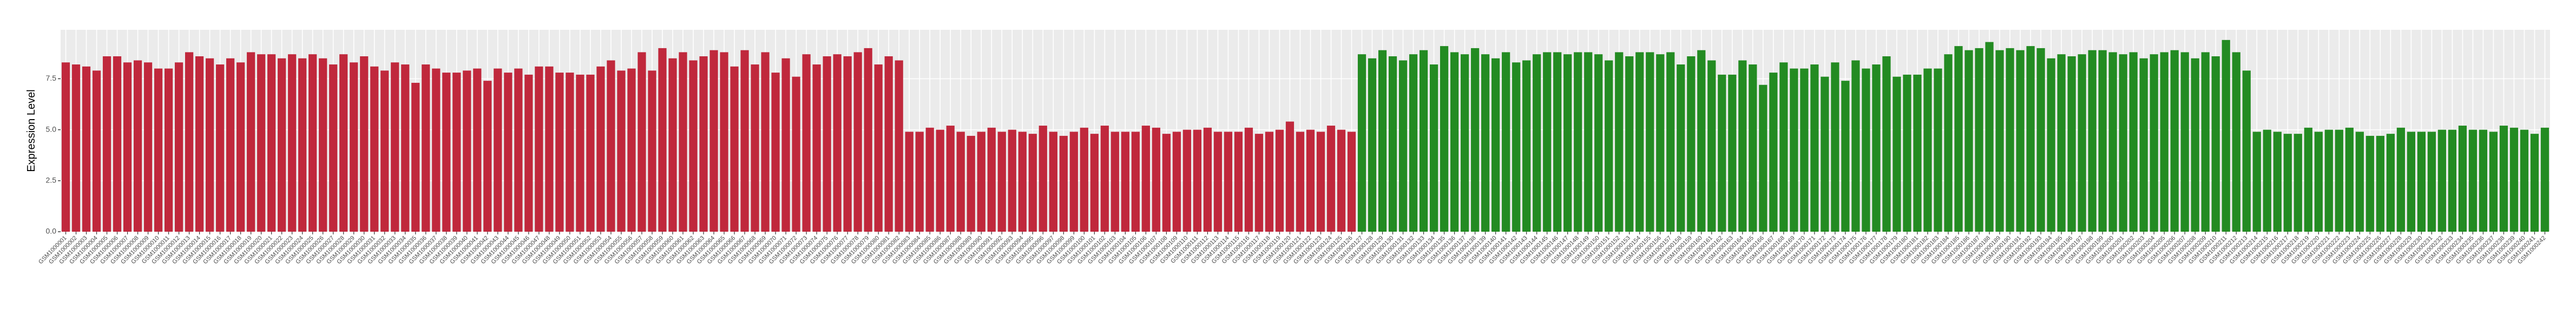 This screenshot has width=2576, height=314. What do you see at coordinates (51, 78) in the screenshot?
I see `y-tick-label: 7.5` at bounding box center [51, 78].